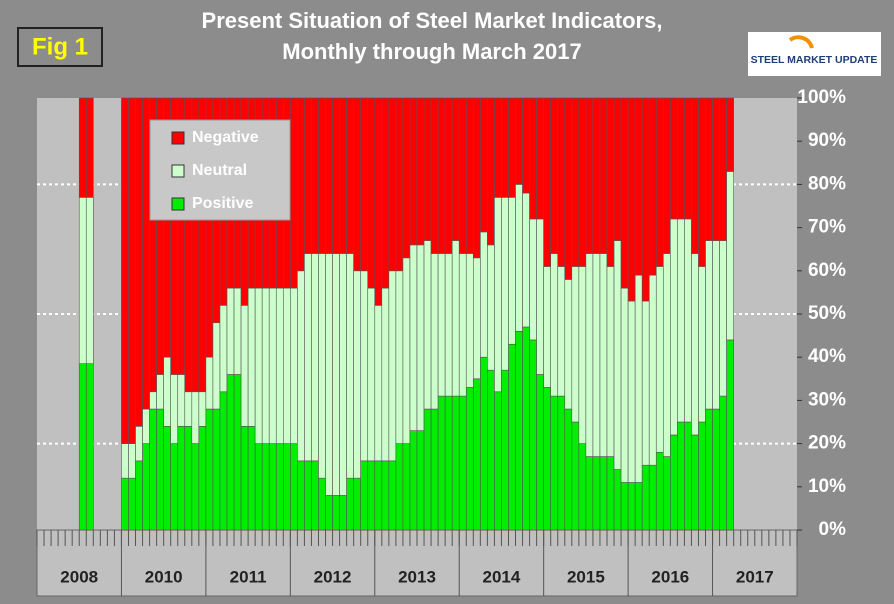  I want to click on y-tick-label: 90%, so click(827, 140).